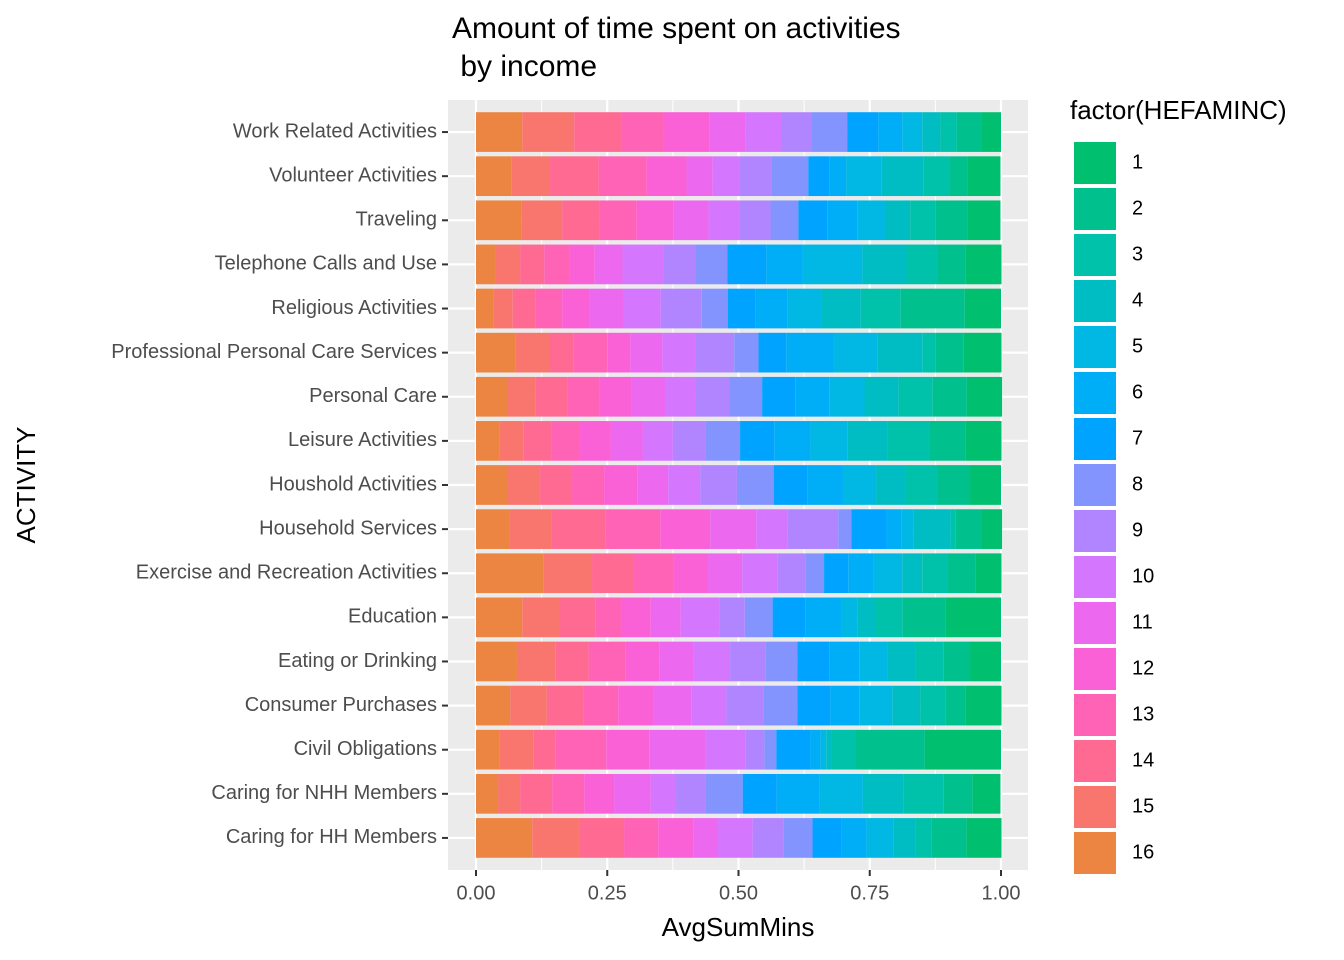 This screenshot has height=960, width=1344. What do you see at coordinates (357, 661) in the screenshot?
I see `y-tick-label: Eating or Drinking` at bounding box center [357, 661].